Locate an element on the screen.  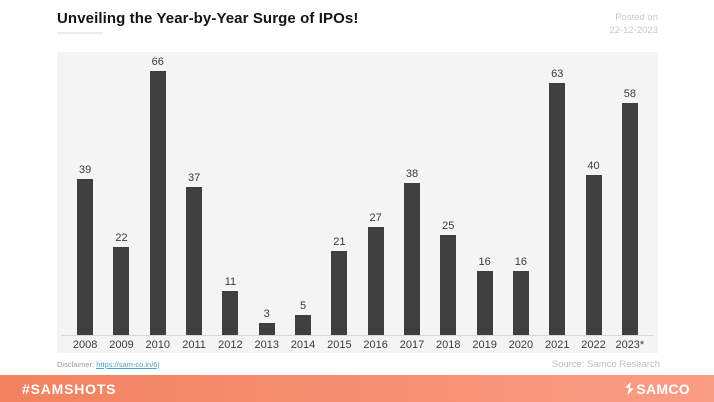
title-underline is located at coordinates (80, 33).